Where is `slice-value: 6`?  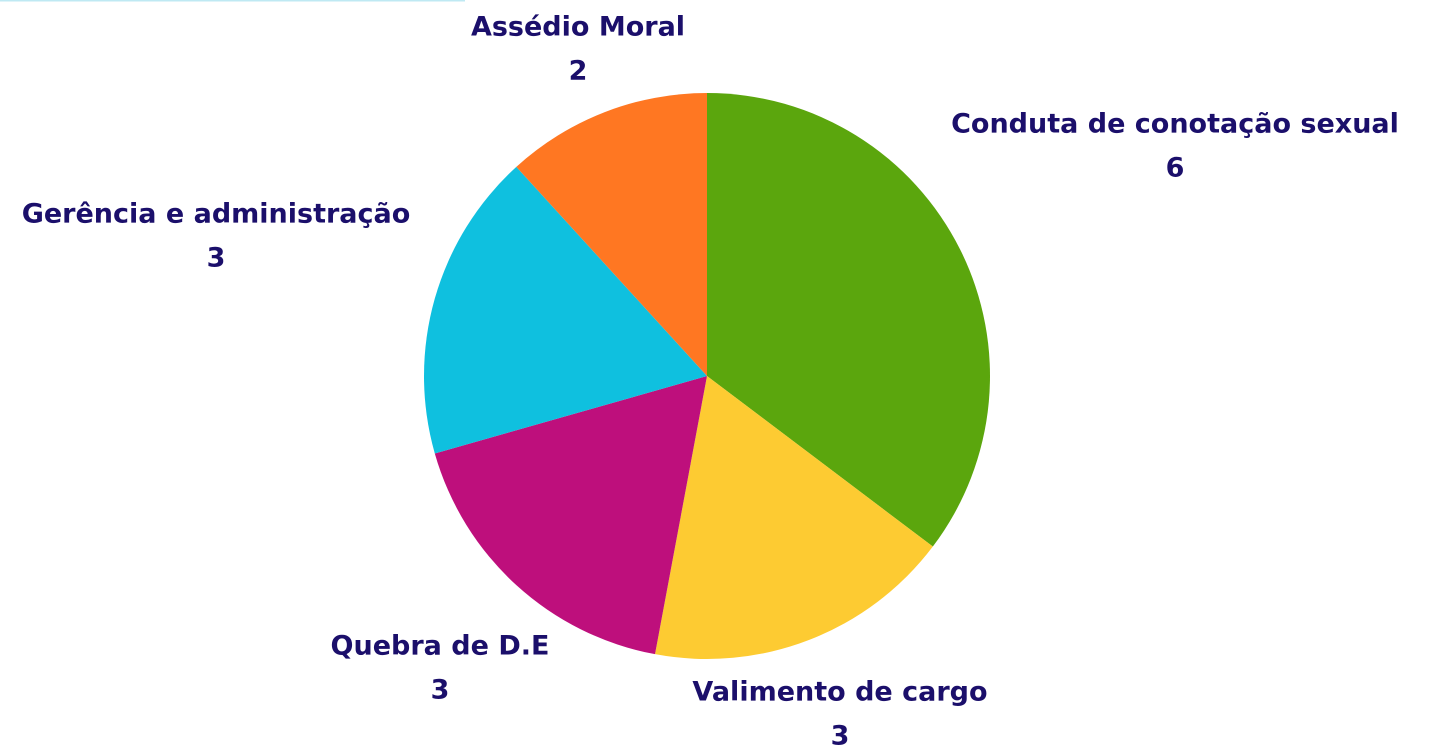 slice-value: 6 is located at coordinates (1175, 168).